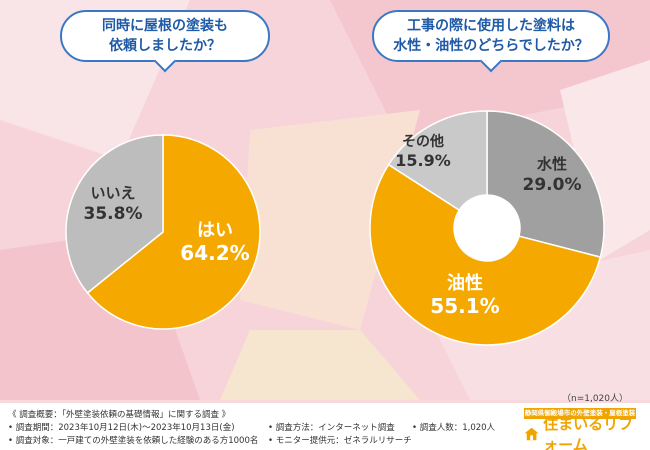 The image size is (650, 450). What do you see at coordinates (588, 432) in the screenshot?
I see `logo-name: 住まいるリフォーム` at bounding box center [588, 432].